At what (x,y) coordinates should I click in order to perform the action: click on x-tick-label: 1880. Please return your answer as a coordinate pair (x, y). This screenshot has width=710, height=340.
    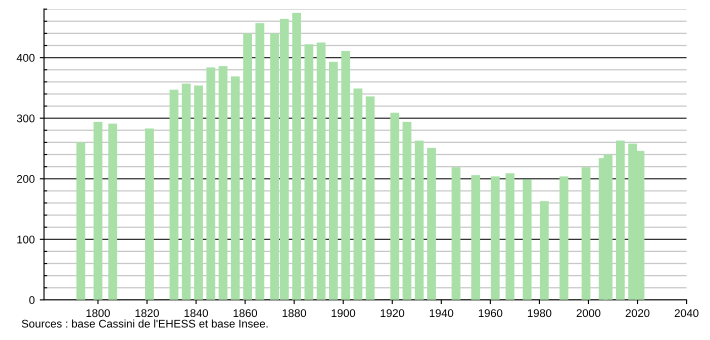
    Looking at the image, I should click on (294, 313).